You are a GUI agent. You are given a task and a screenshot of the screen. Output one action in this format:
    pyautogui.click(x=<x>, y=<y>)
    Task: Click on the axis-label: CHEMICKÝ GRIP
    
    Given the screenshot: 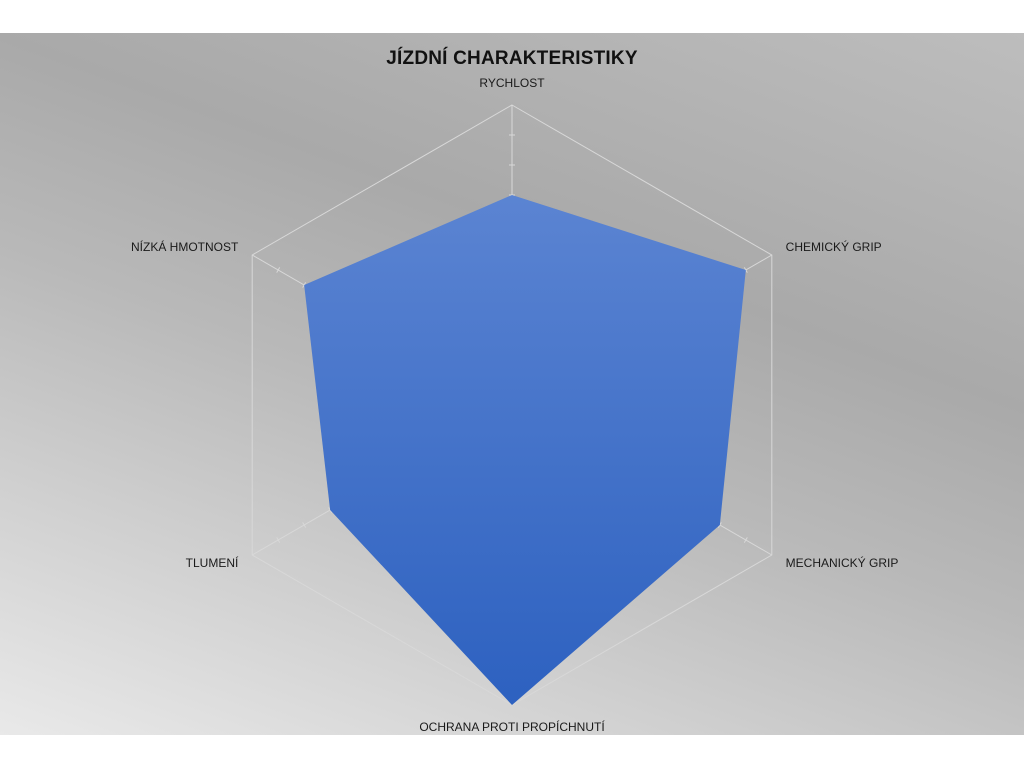 What is the action you would take?
    pyautogui.click(x=834, y=246)
    